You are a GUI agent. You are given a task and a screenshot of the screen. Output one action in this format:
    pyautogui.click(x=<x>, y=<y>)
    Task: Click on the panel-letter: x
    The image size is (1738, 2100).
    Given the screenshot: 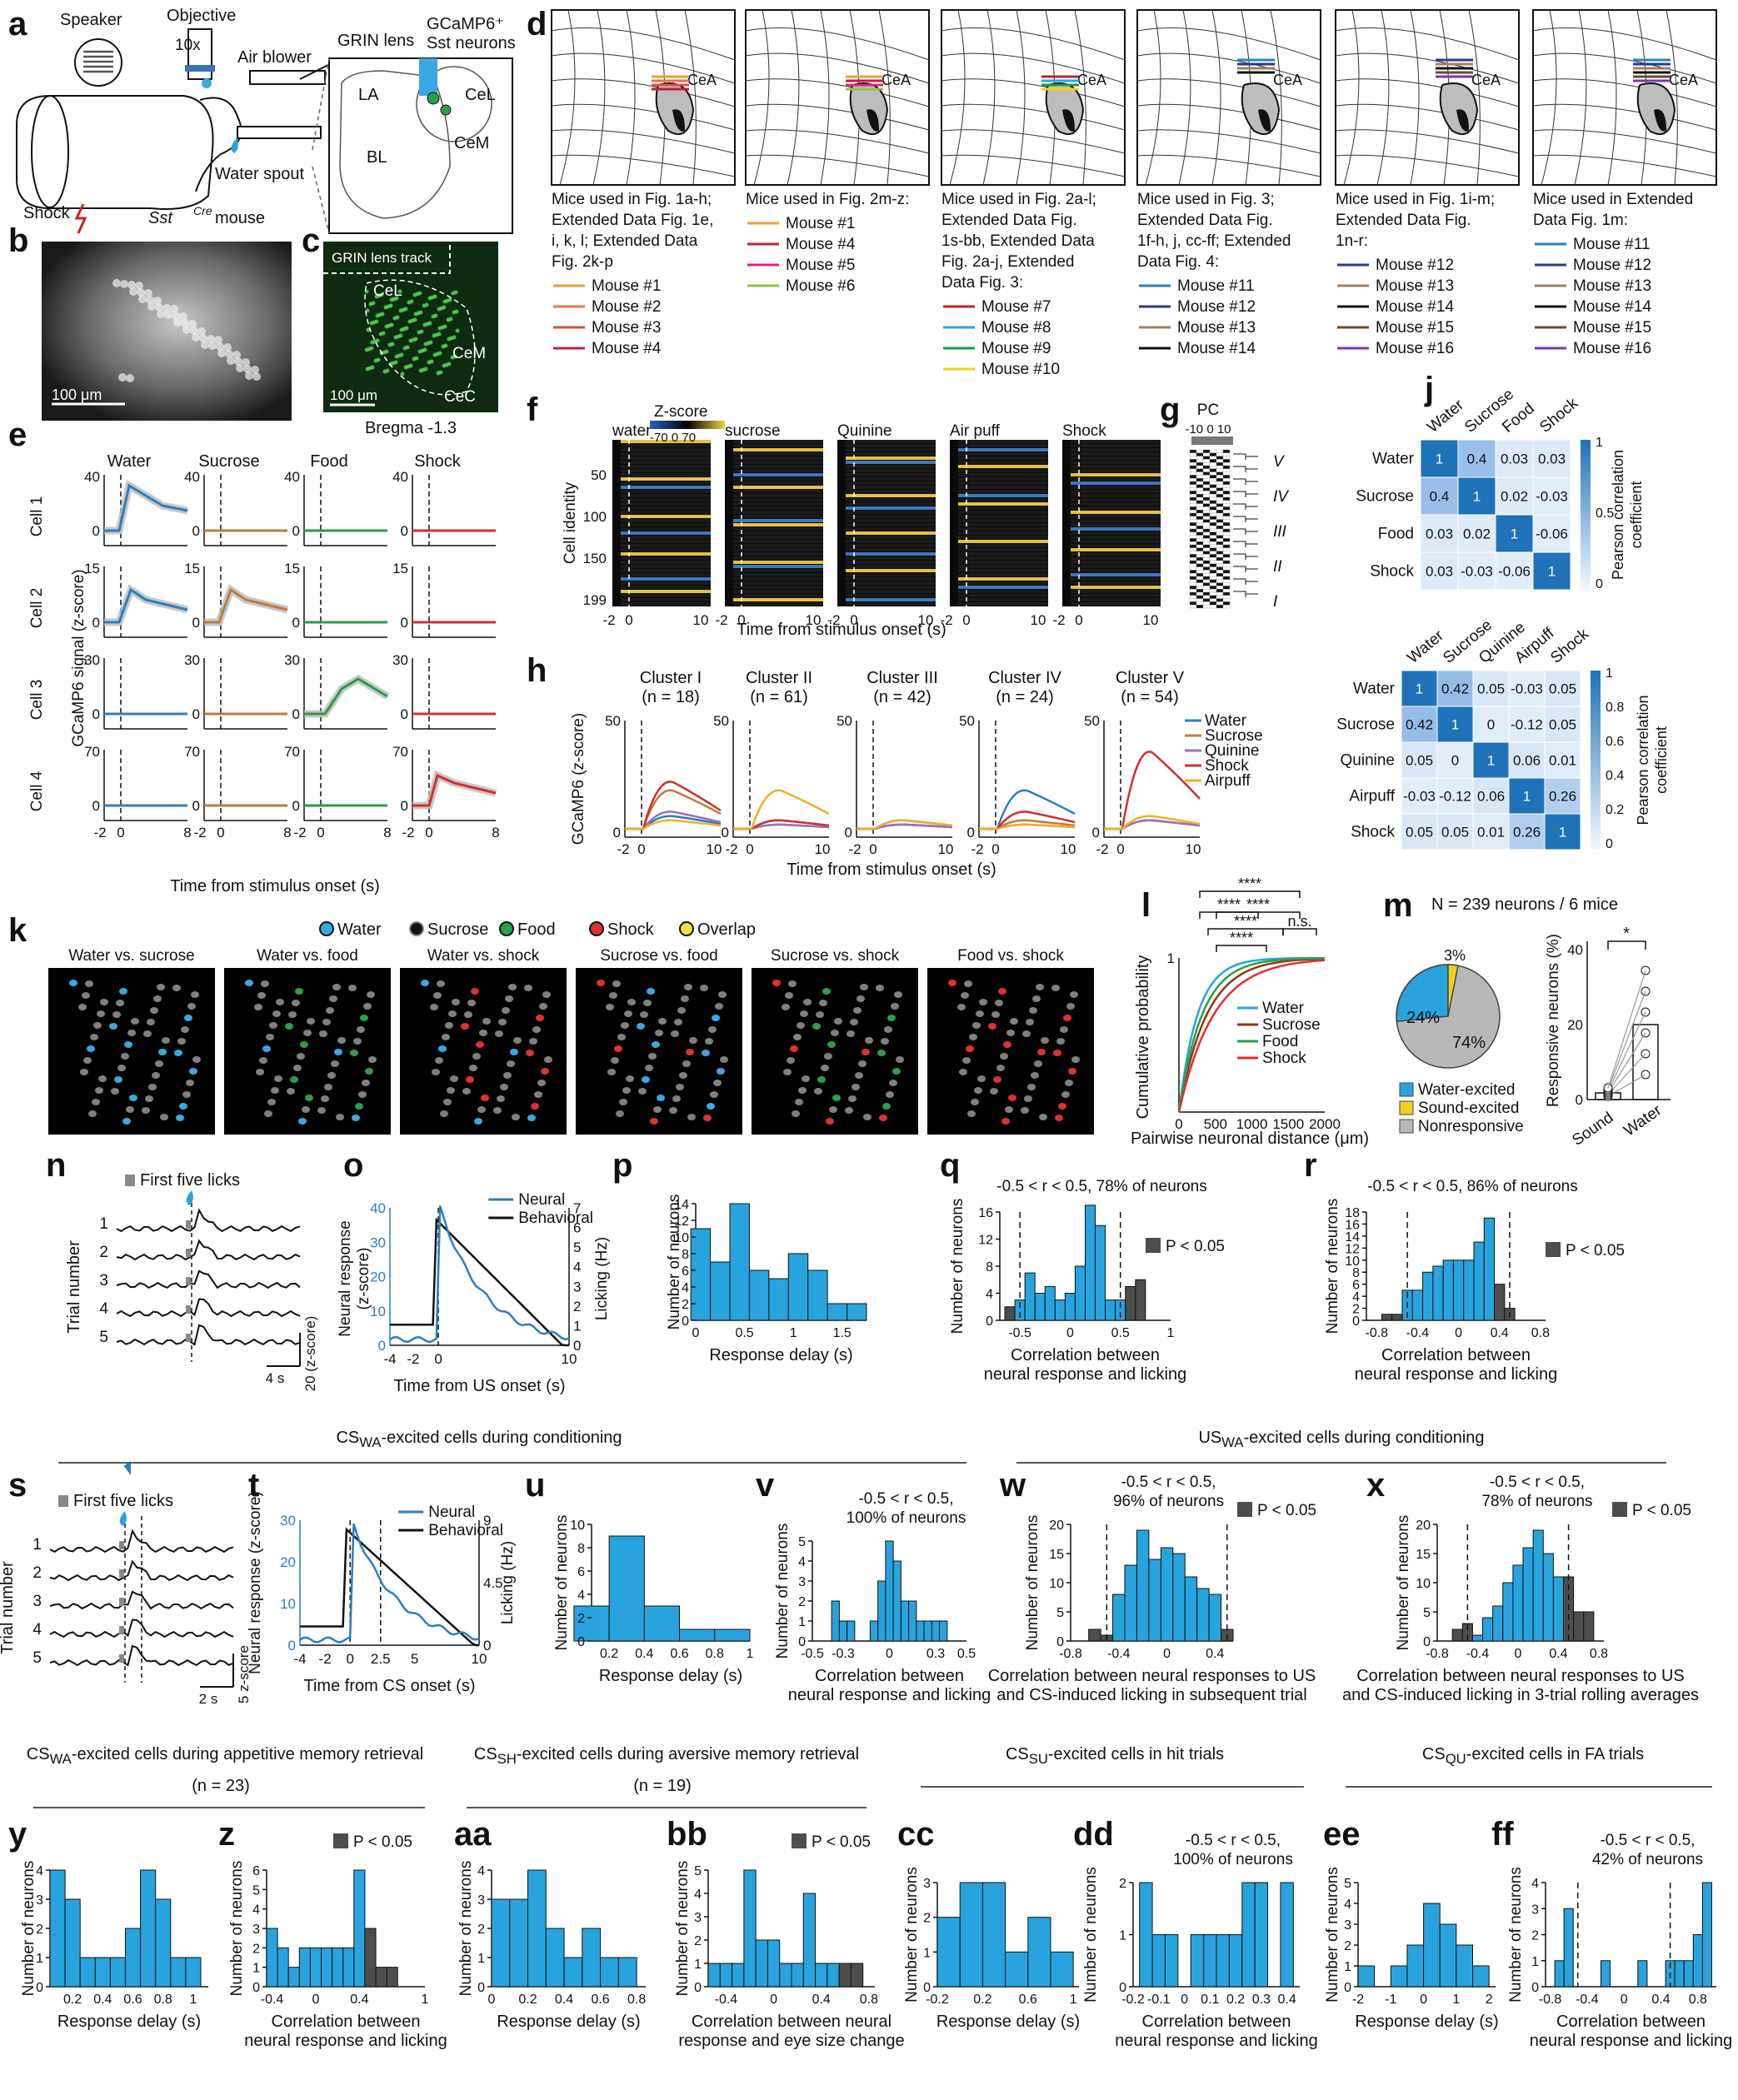 What is the action you would take?
    pyautogui.click(x=1376, y=1485)
    